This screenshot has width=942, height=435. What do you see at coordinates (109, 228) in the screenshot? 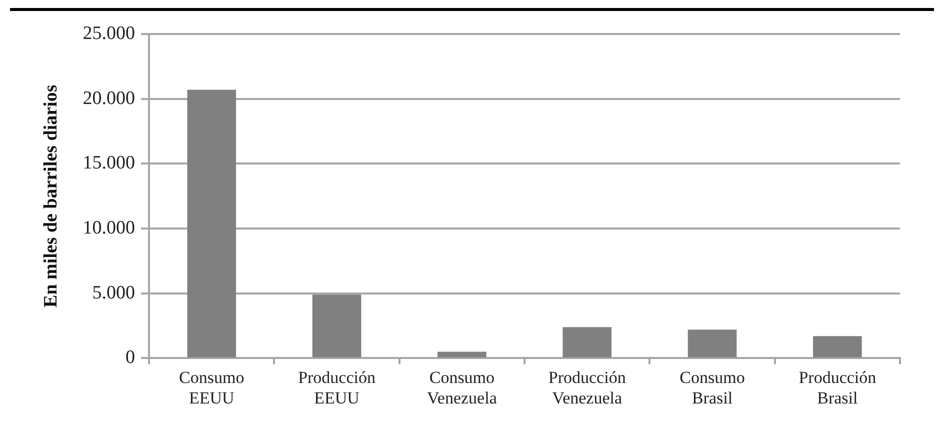
I see `y-tick-label: 10.000` at bounding box center [109, 228].